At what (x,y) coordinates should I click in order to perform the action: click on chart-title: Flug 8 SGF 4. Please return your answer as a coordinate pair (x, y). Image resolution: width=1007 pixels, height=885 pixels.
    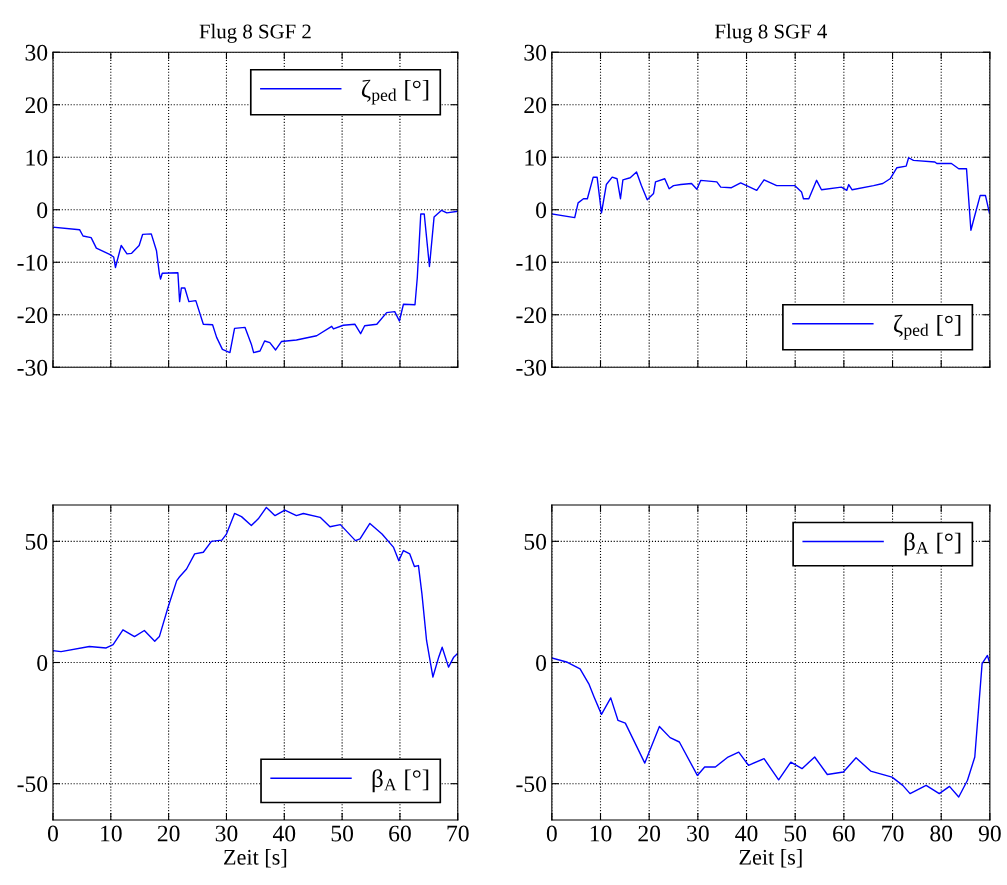
    Looking at the image, I should click on (771, 33).